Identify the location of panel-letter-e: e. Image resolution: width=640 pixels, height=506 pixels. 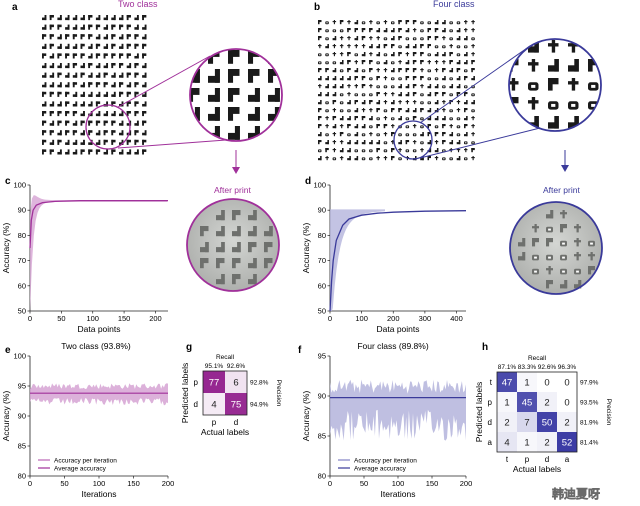
(8, 350).